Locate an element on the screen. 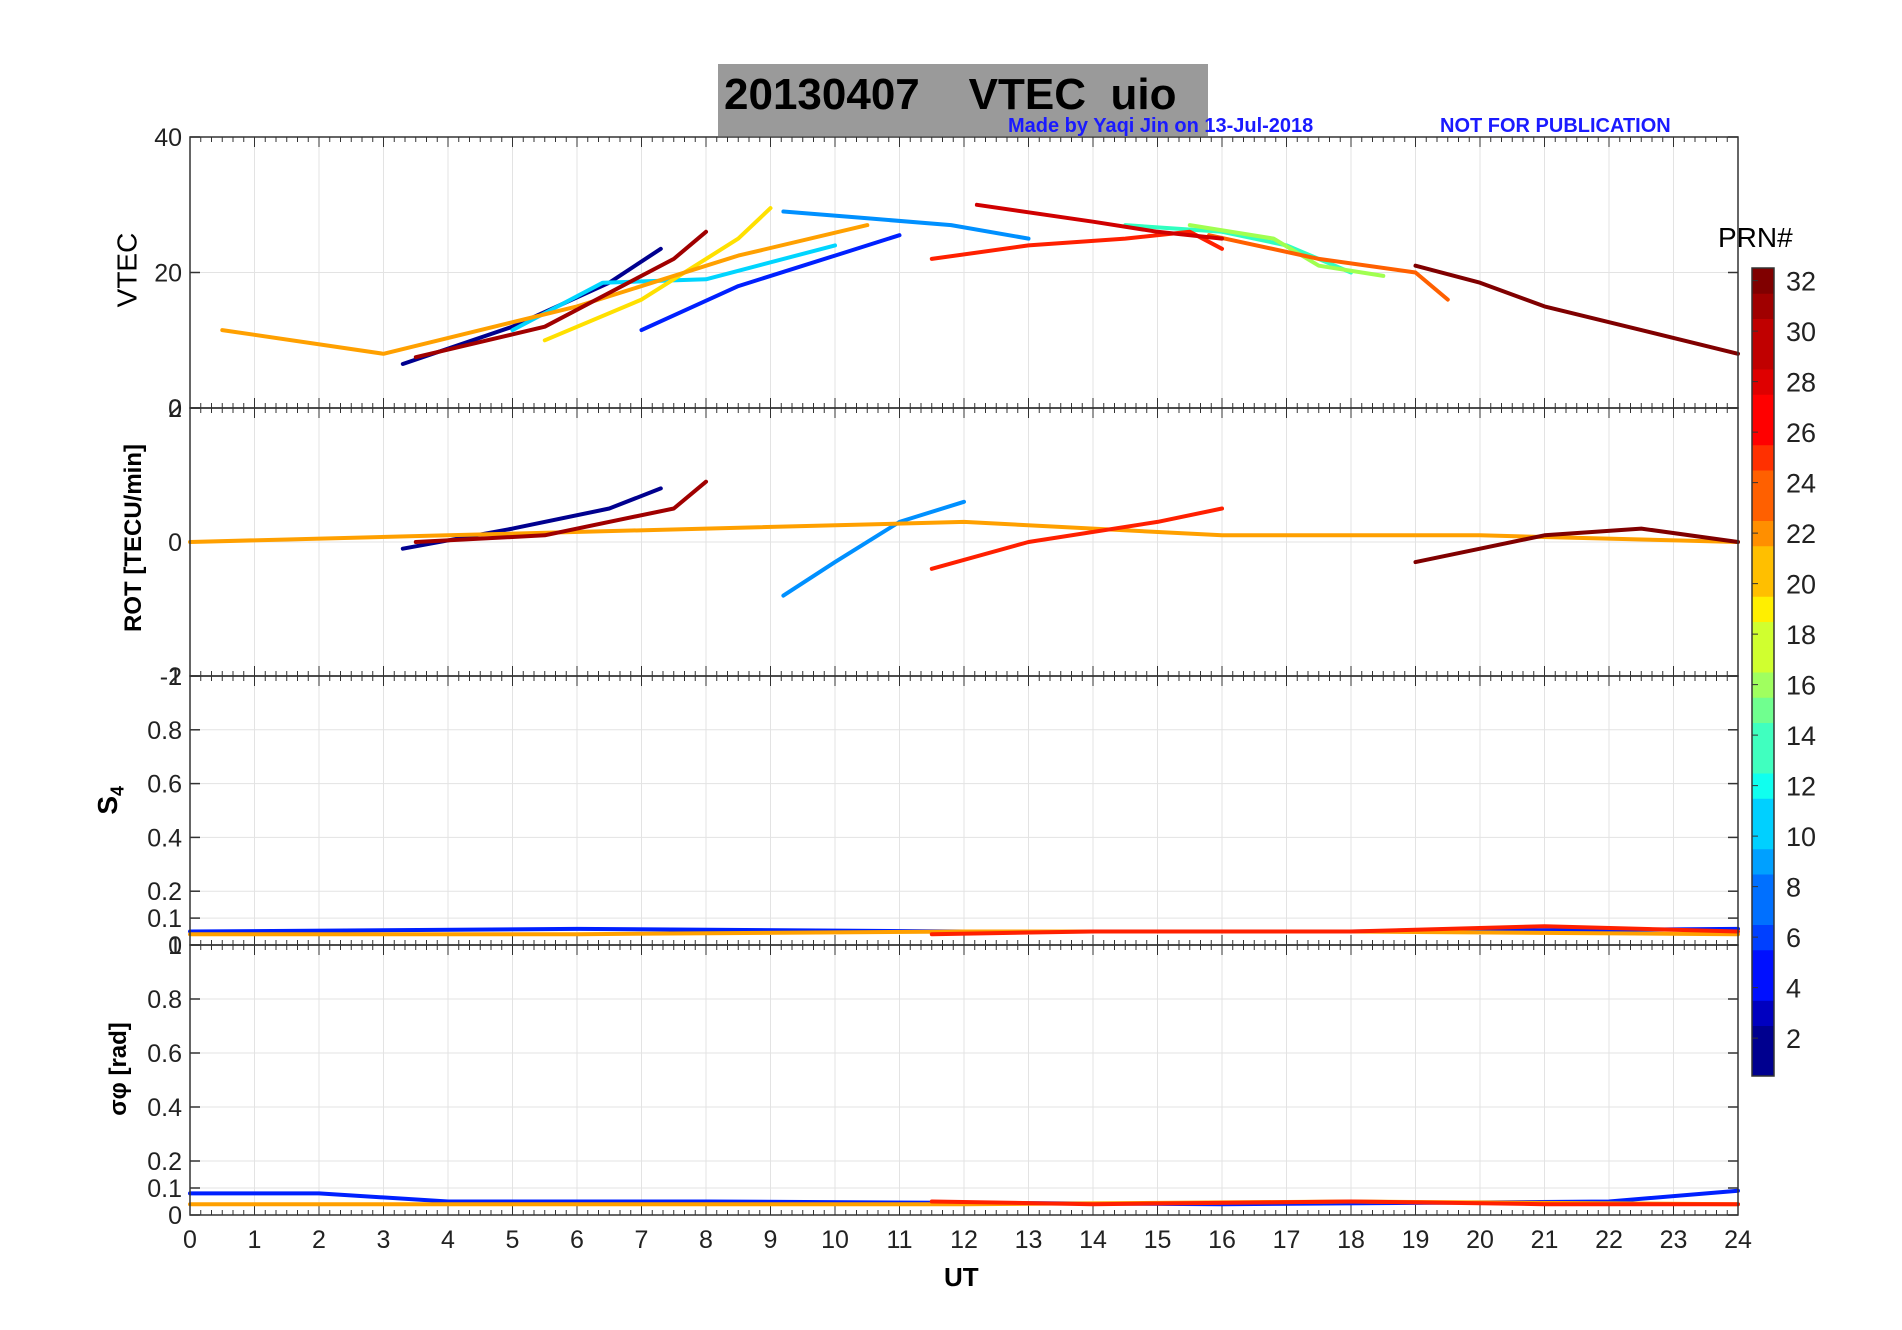  colorbar-tick-label: 24 is located at coordinates (1801, 484).